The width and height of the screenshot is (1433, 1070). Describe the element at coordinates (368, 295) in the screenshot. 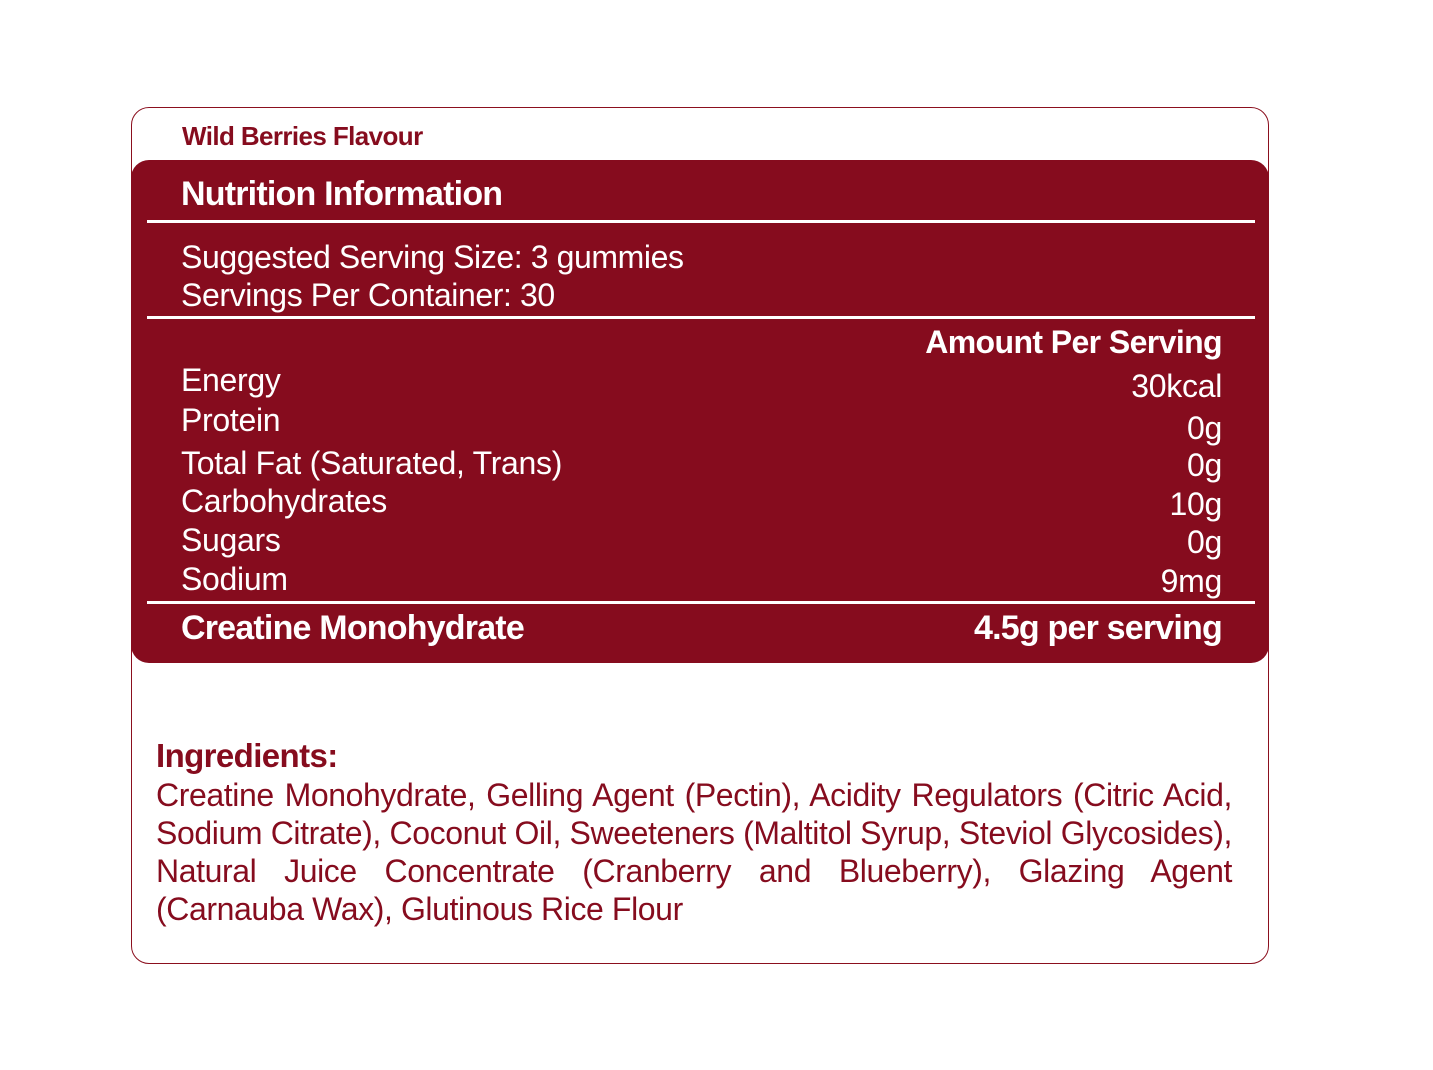

I see `servings-per-container: Servings Per Container: 30` at that location.